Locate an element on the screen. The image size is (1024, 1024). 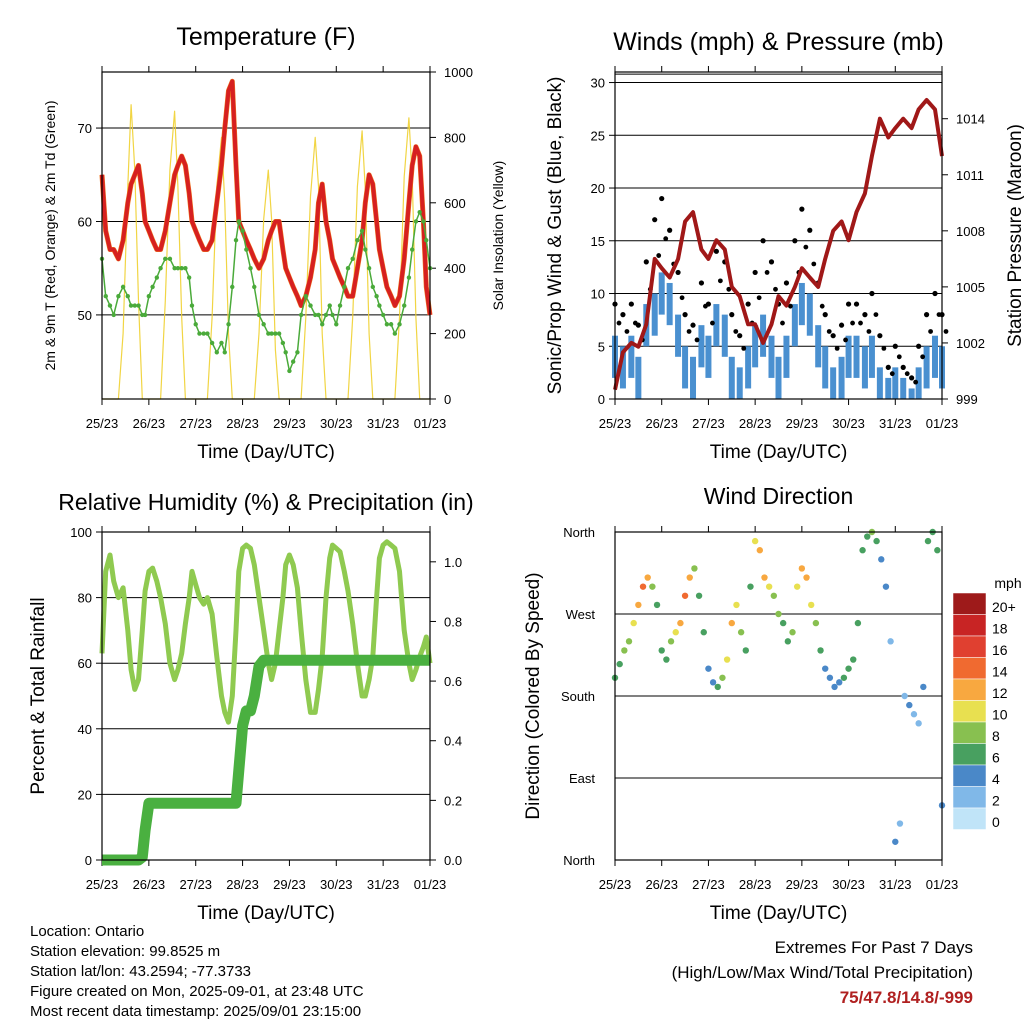
chart-2-frame is located at coordinates (266, 696).